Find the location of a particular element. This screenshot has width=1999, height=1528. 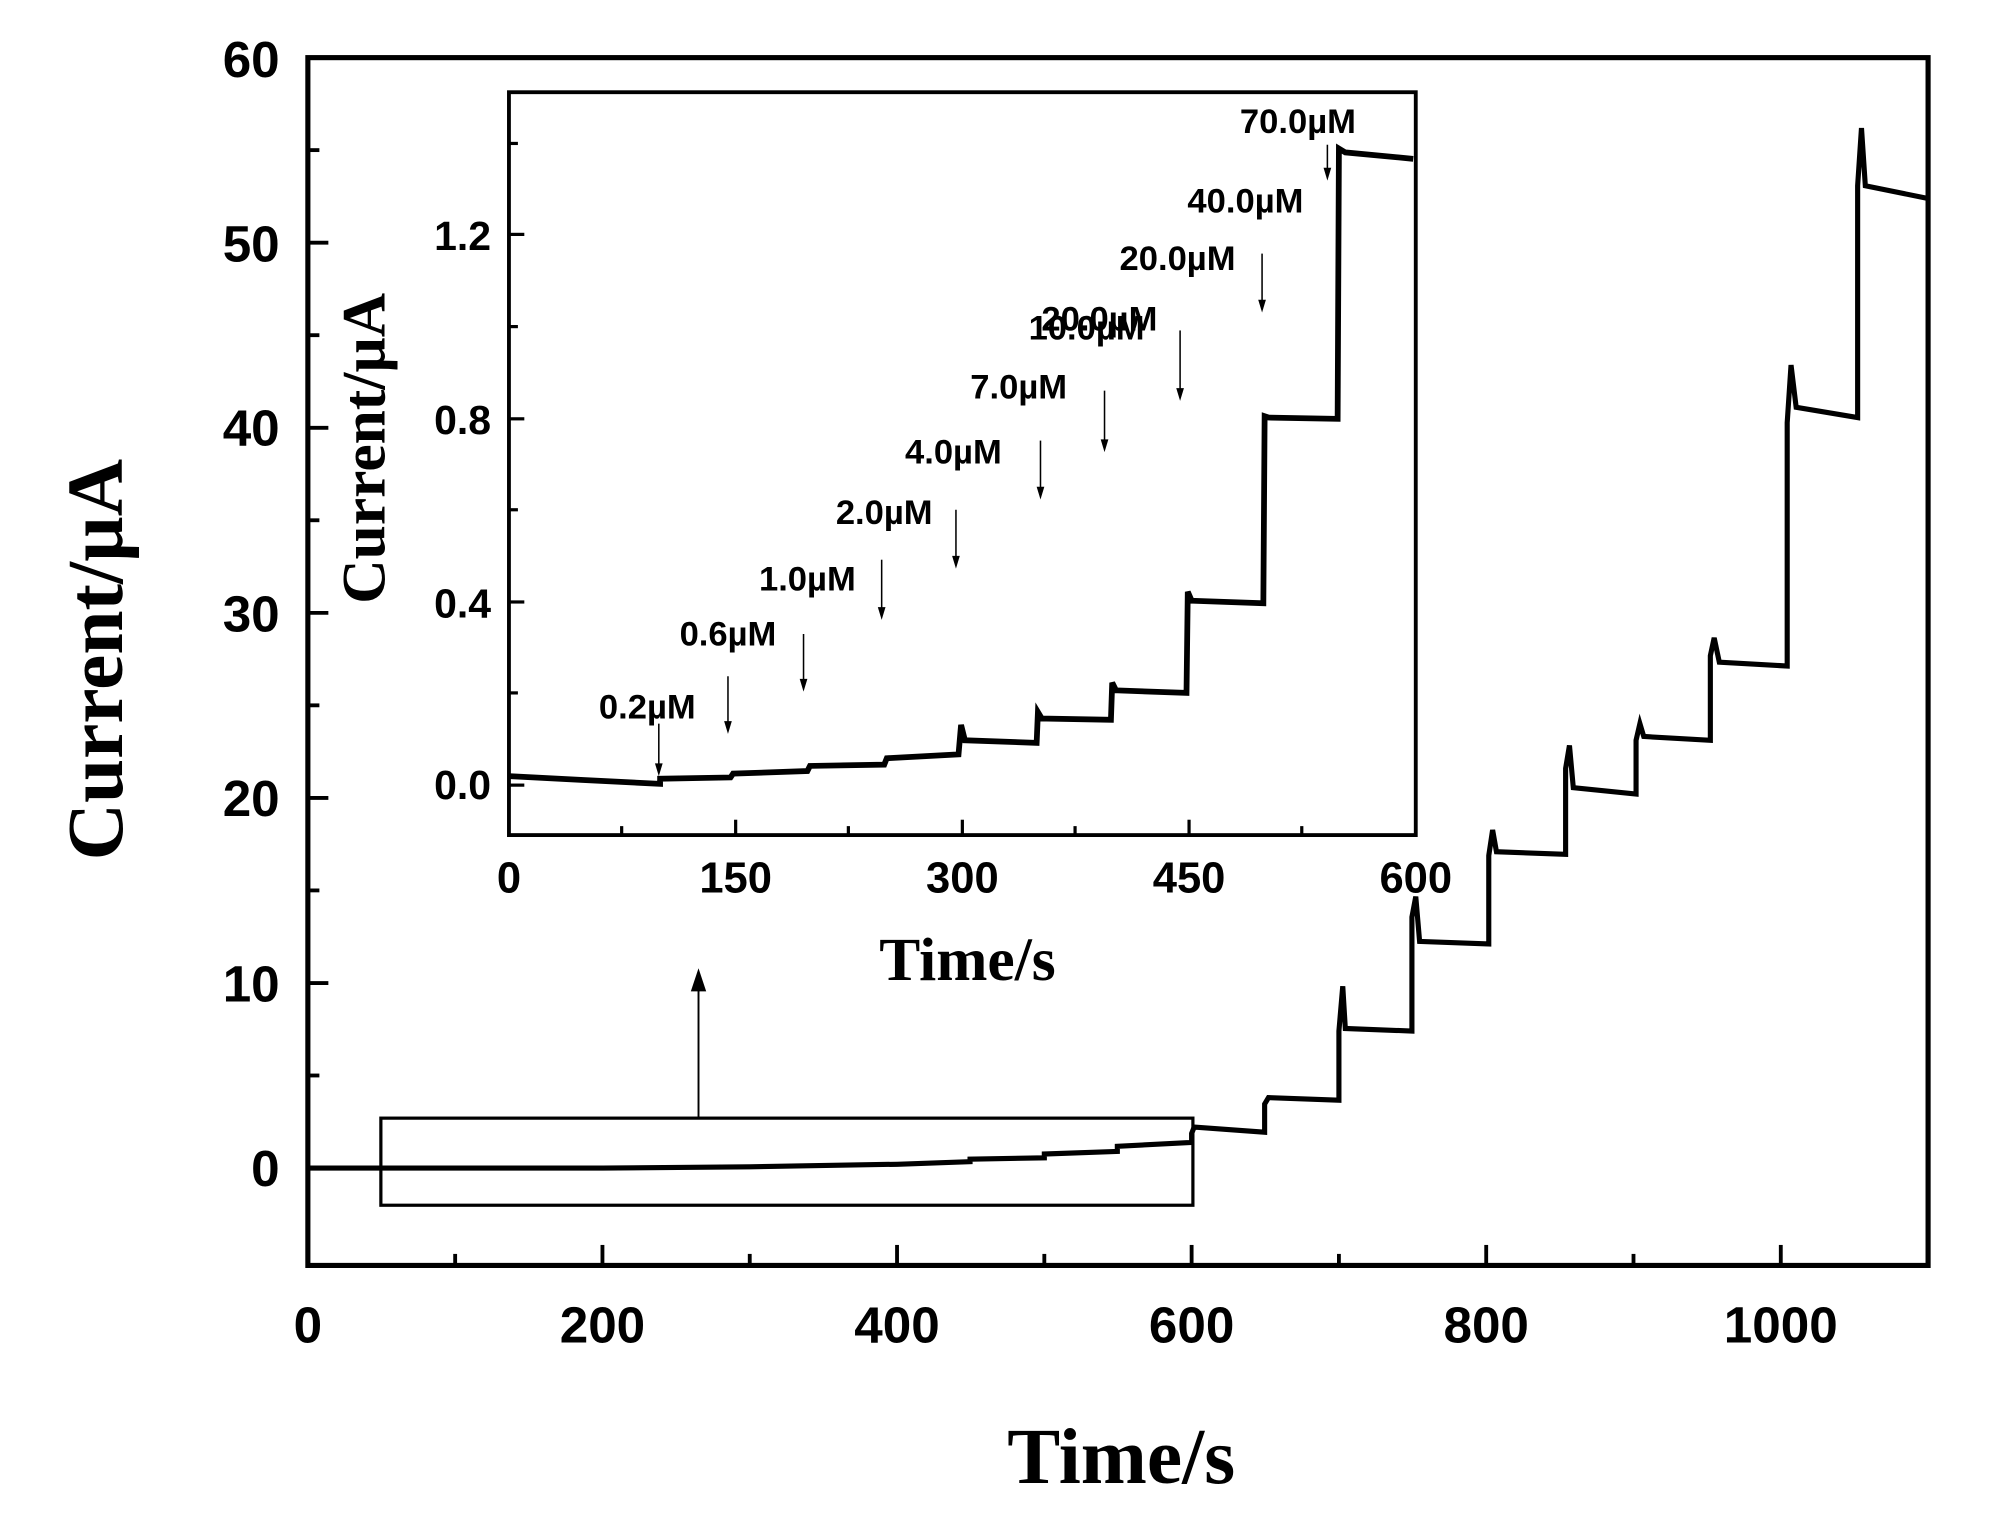

svg-text: 10.0µM is located at coordinates (1087, 328).